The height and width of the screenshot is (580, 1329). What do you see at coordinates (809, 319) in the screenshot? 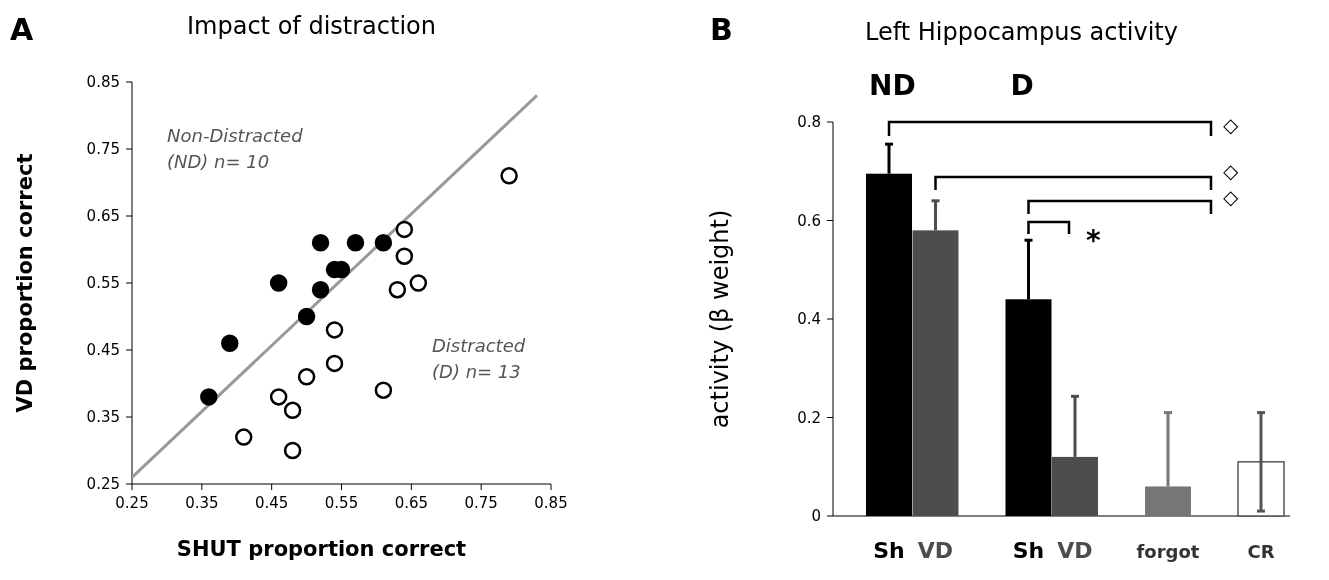
I see `y-tick-label: 0.4` at bounding box center [809, 319].